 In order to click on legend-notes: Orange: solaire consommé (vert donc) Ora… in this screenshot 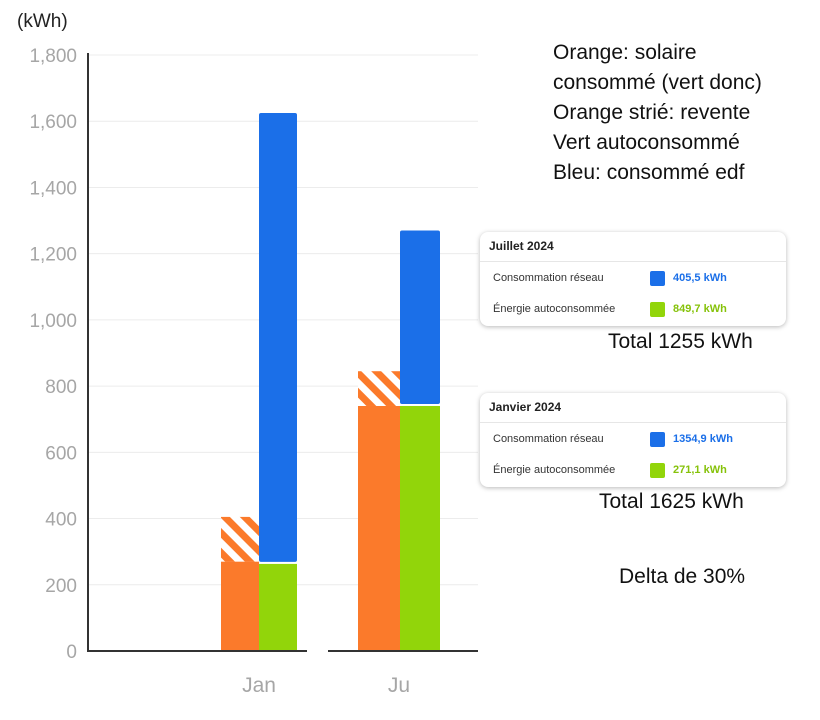, I will do `click(657, 113)`.